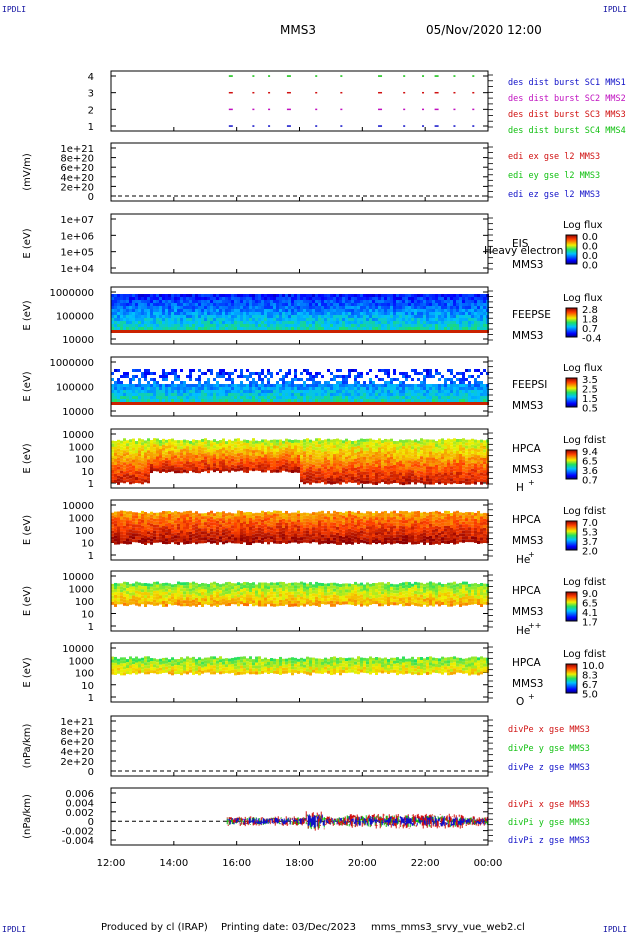 The width and height of the screenshot is (630, 934). Describe the element at coordinates (14, 9) in the screenshot. I see `corner-label-tl: IPDLI` at that location.